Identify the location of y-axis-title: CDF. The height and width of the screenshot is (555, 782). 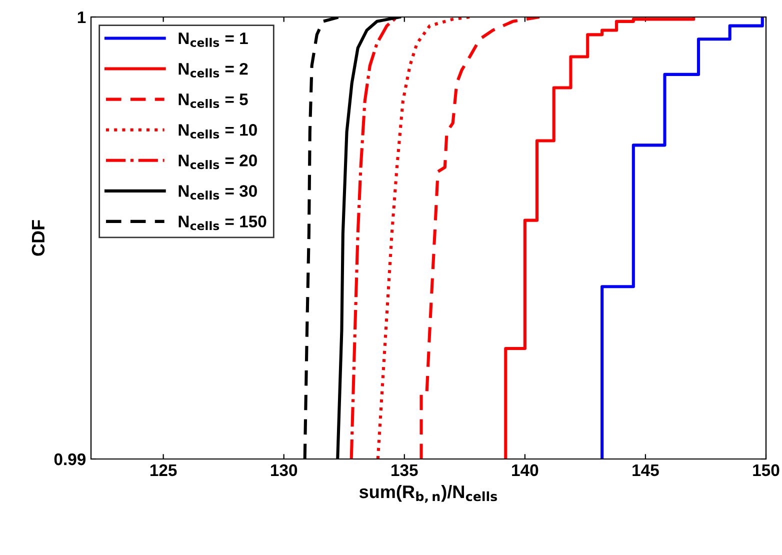
(38, 238).